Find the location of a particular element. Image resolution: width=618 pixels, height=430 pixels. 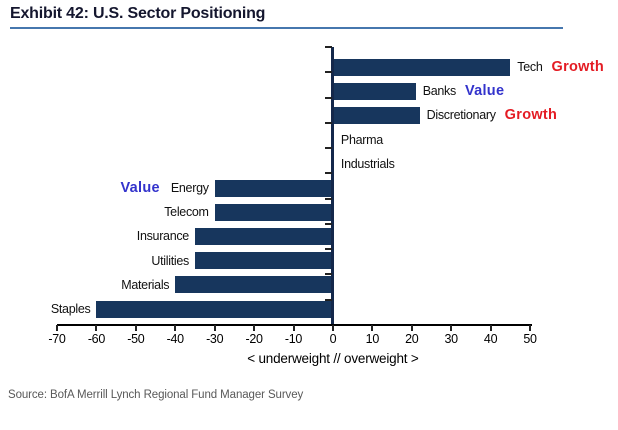

x-tick-label: -40 is located at coordinates (175, 339).